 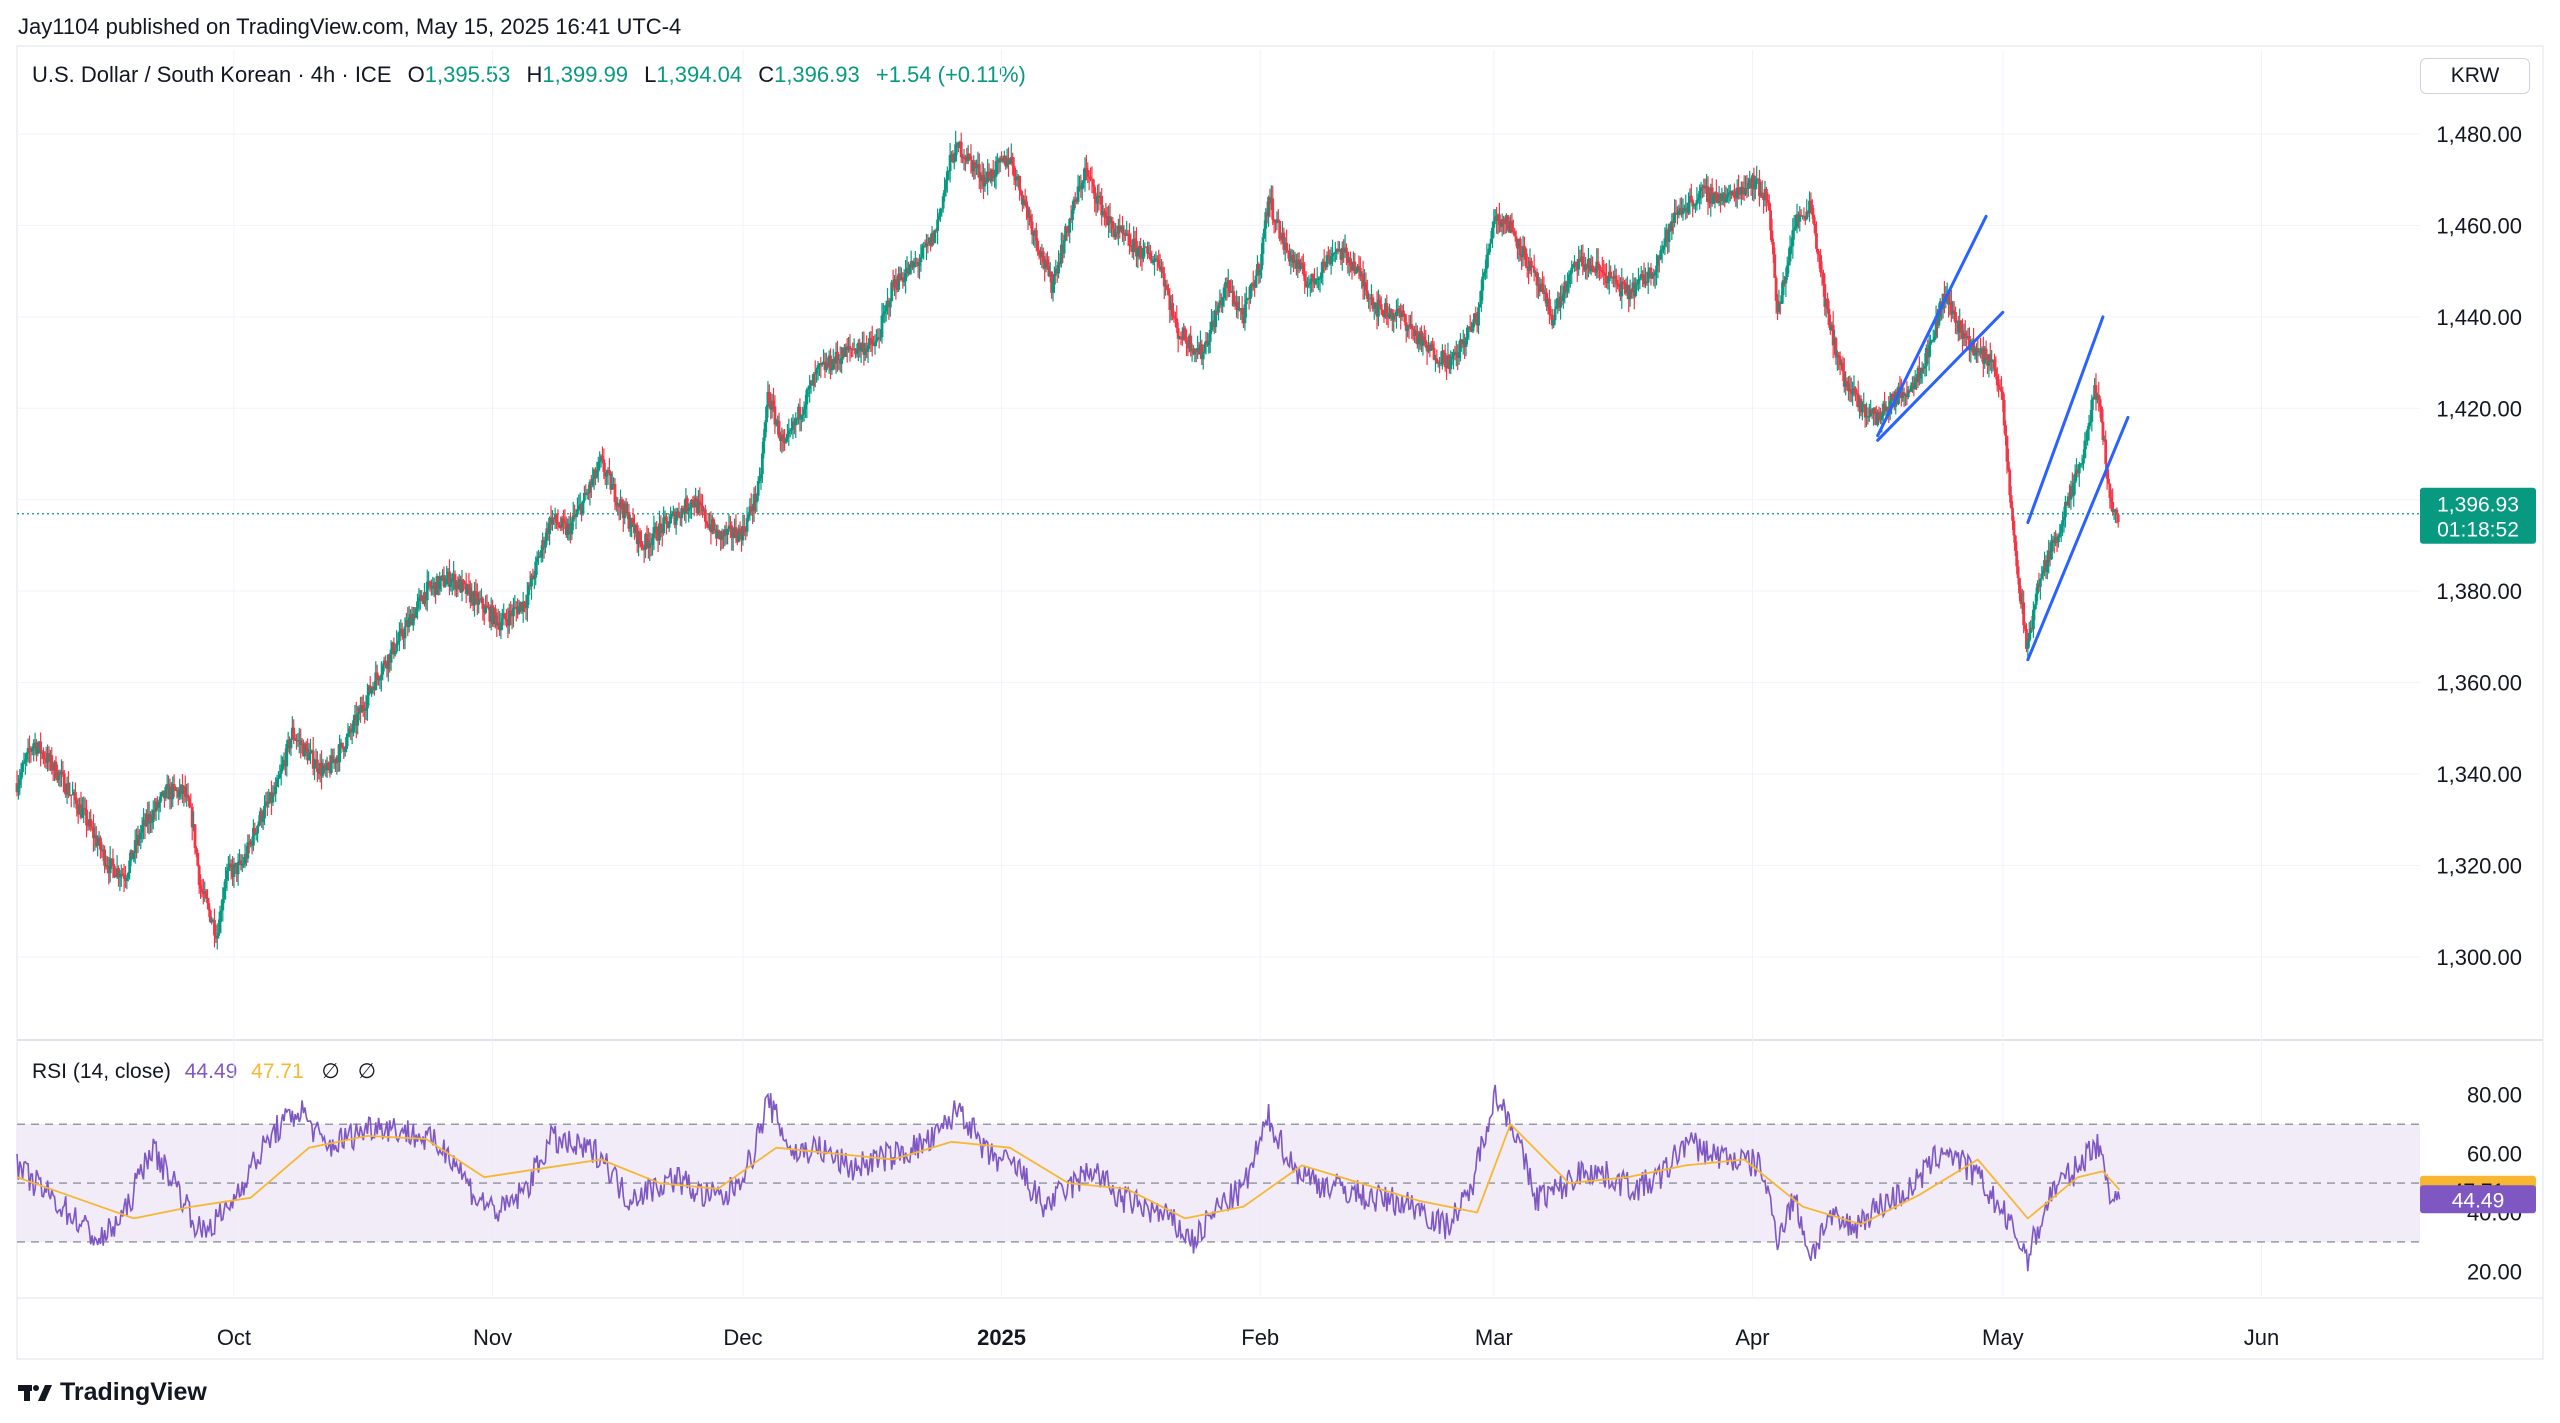 What do you see at coordinates (212, 74) in the screenshot?
I see `symbol-name: U.S. Dollar / South Korean · 4h · ICE` at bounding box center [212, 74].